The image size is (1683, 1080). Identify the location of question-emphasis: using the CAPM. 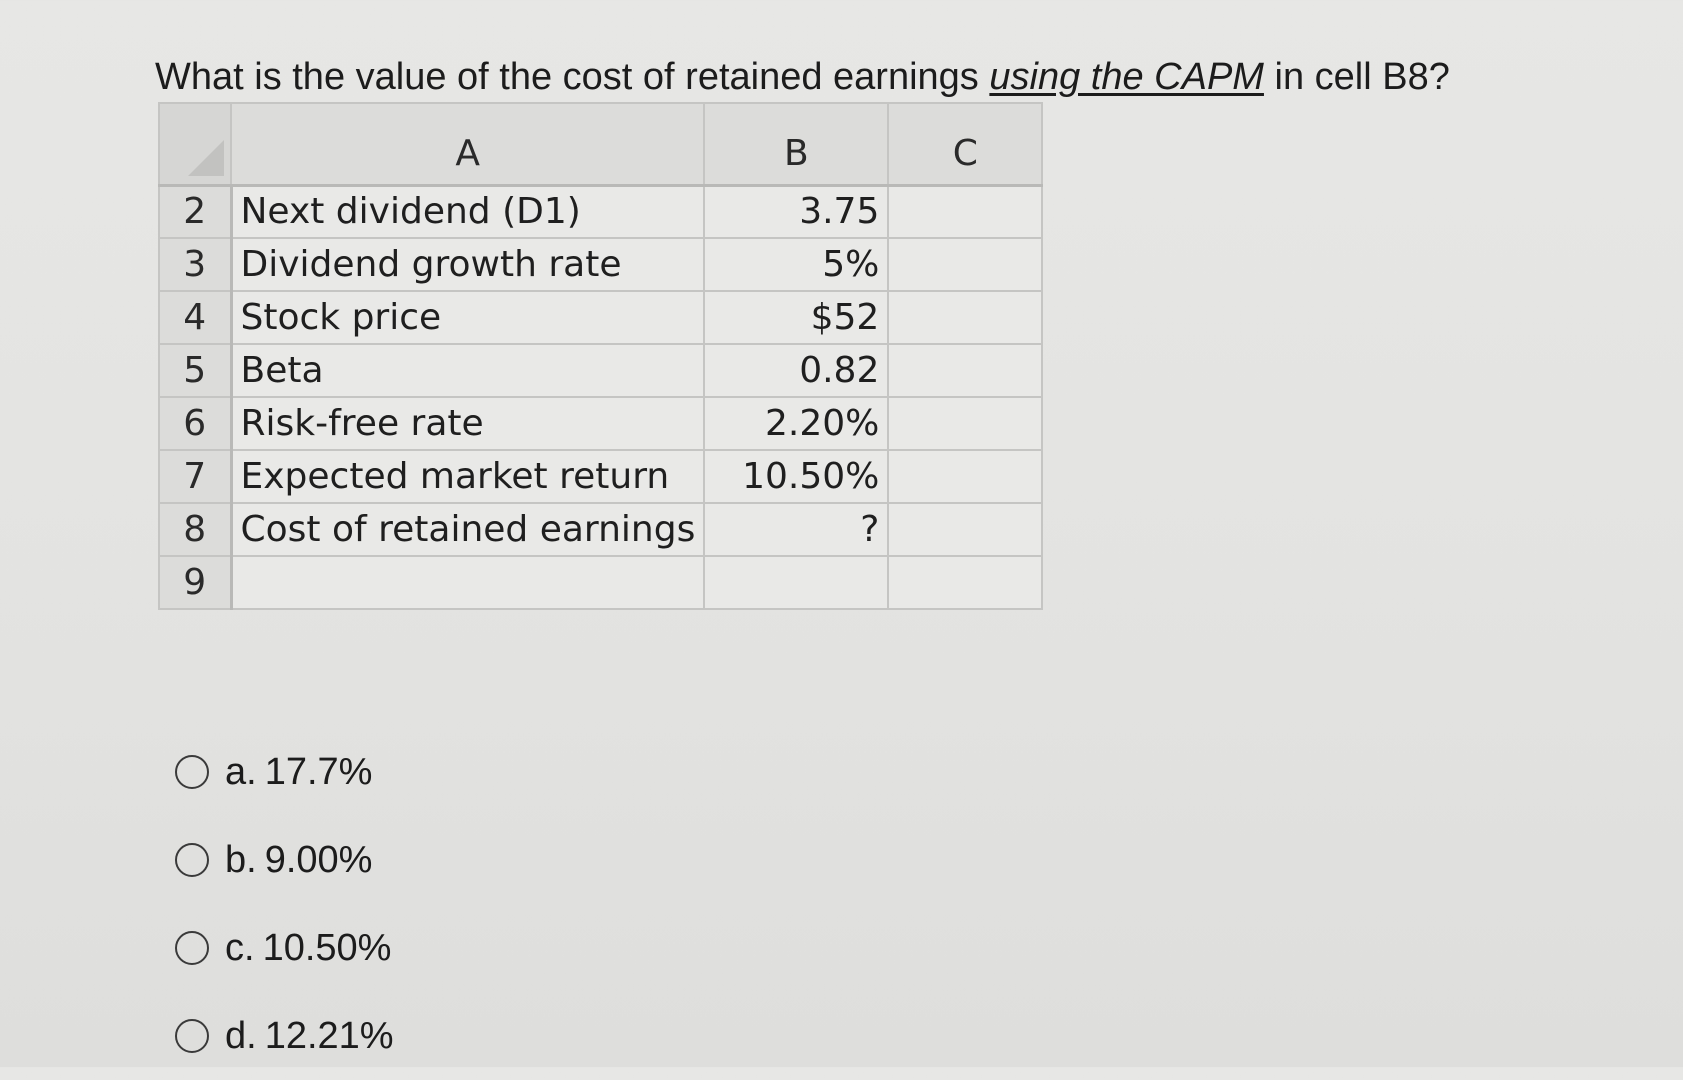
(1126, 77).